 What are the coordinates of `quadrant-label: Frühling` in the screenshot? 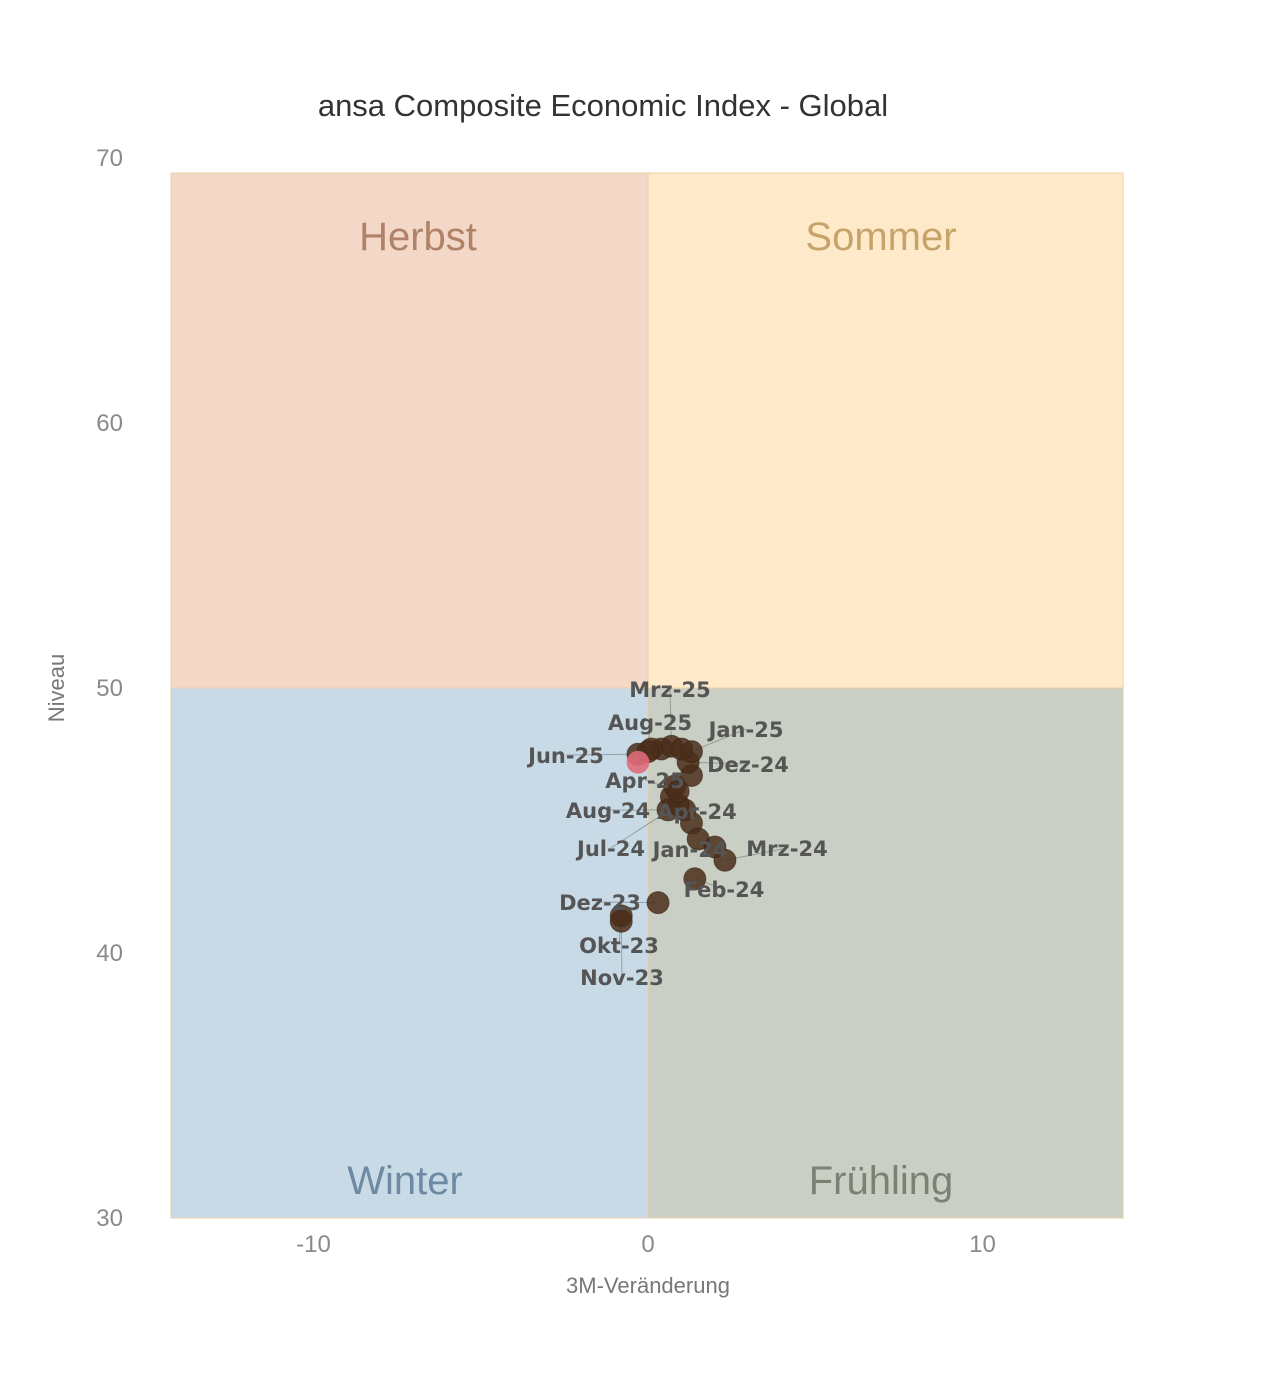 It's located at (881, 1181).